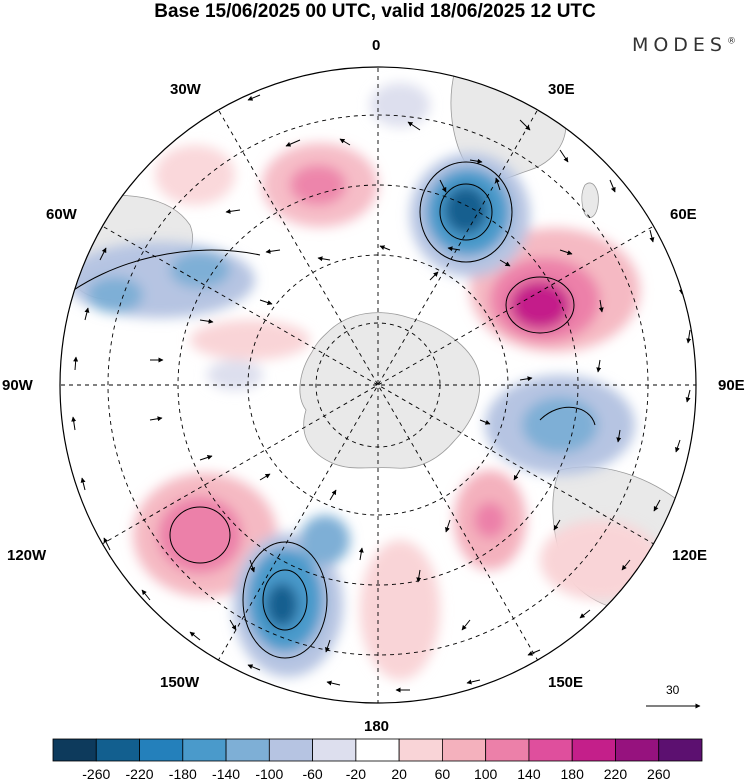 This screenshot has width=750, height=783. What do you see at coordinates (17, 385) in the screenshot?
I see `label-90w: 90W` at bounding box center [17, 385].